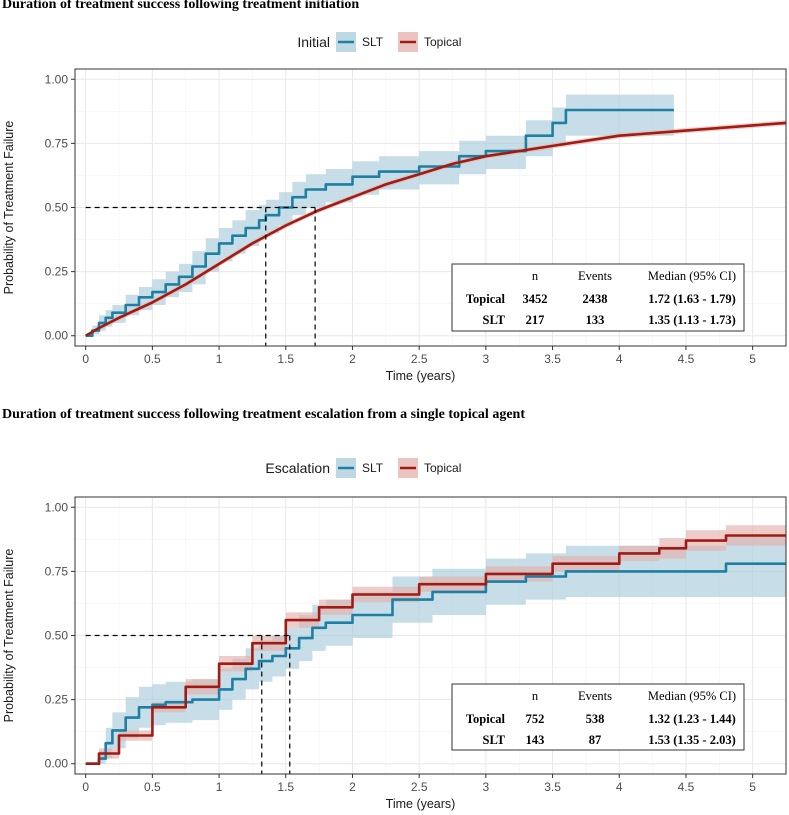 Image resolution: width=789 pixels, height=815 pixels. What do you see at coordinates (313, 42) in the screenshot?
I see `legend-title: Initial` at bounding box center [313, 42].